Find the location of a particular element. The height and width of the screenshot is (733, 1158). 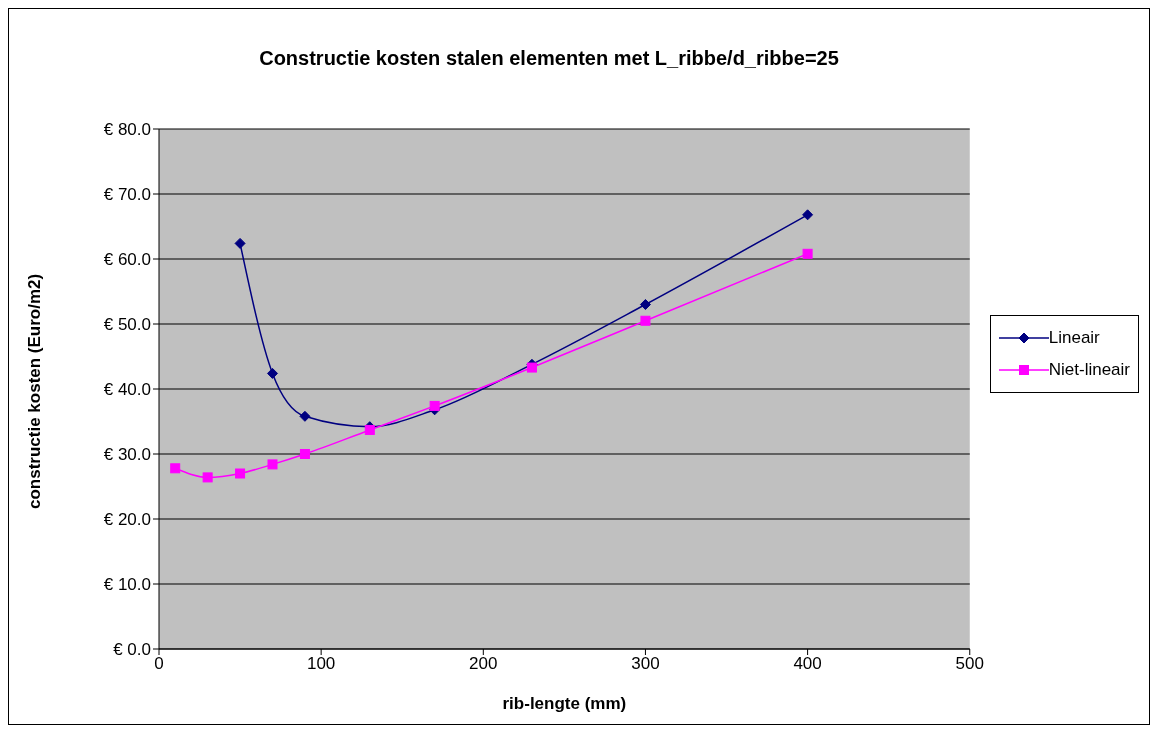

y-tick-label: € 80.0 is located at coordinates (127, 130).